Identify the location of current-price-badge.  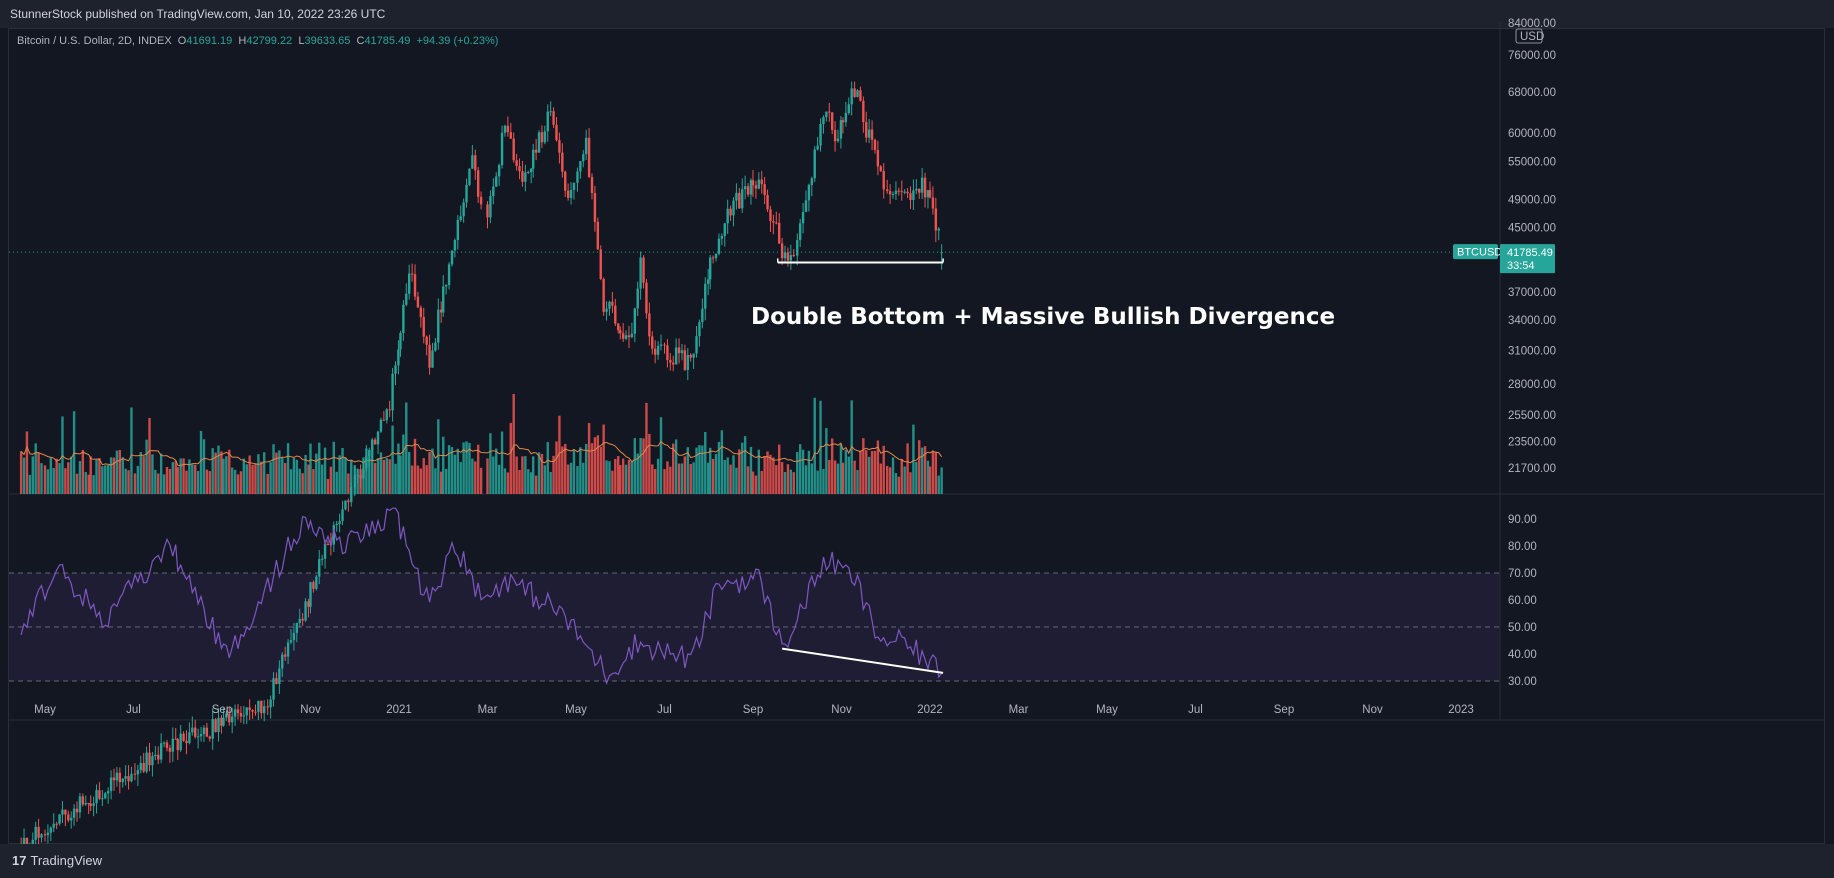
(1527, 259).